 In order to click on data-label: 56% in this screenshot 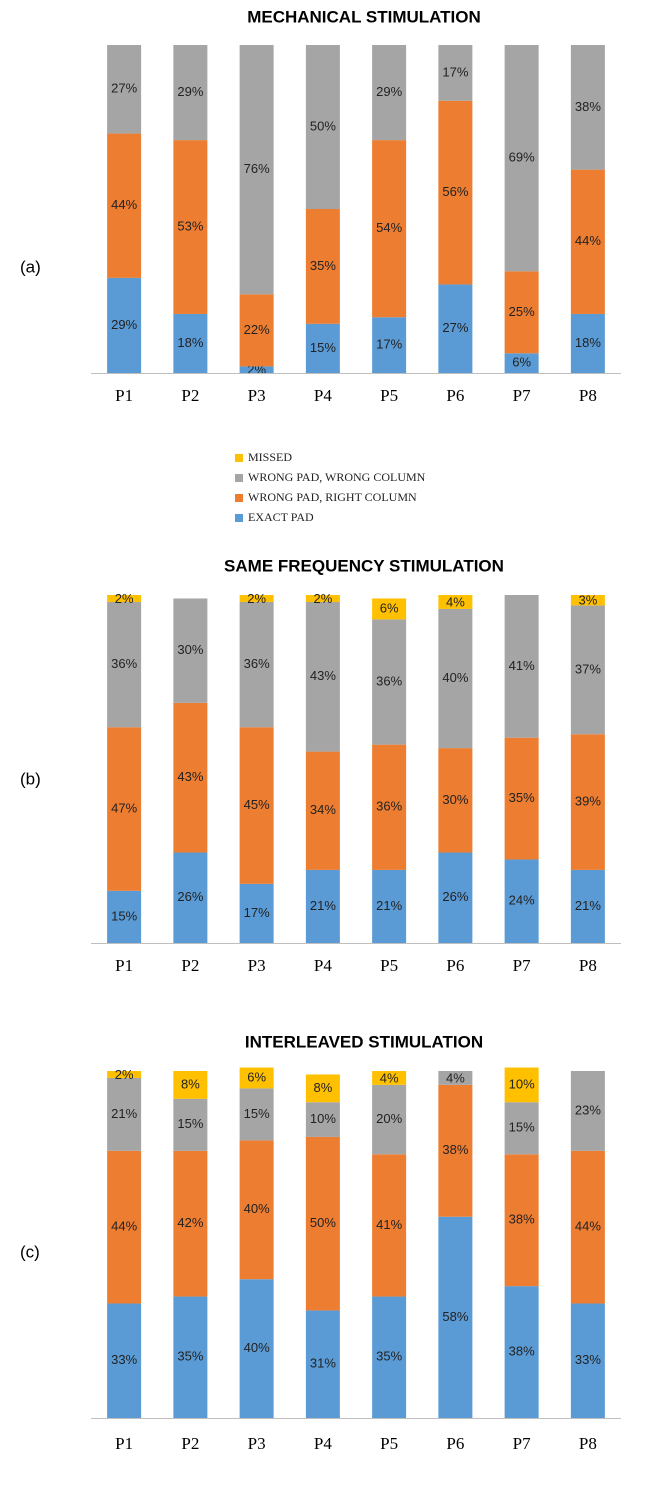, I will do `click(455, 191)`.